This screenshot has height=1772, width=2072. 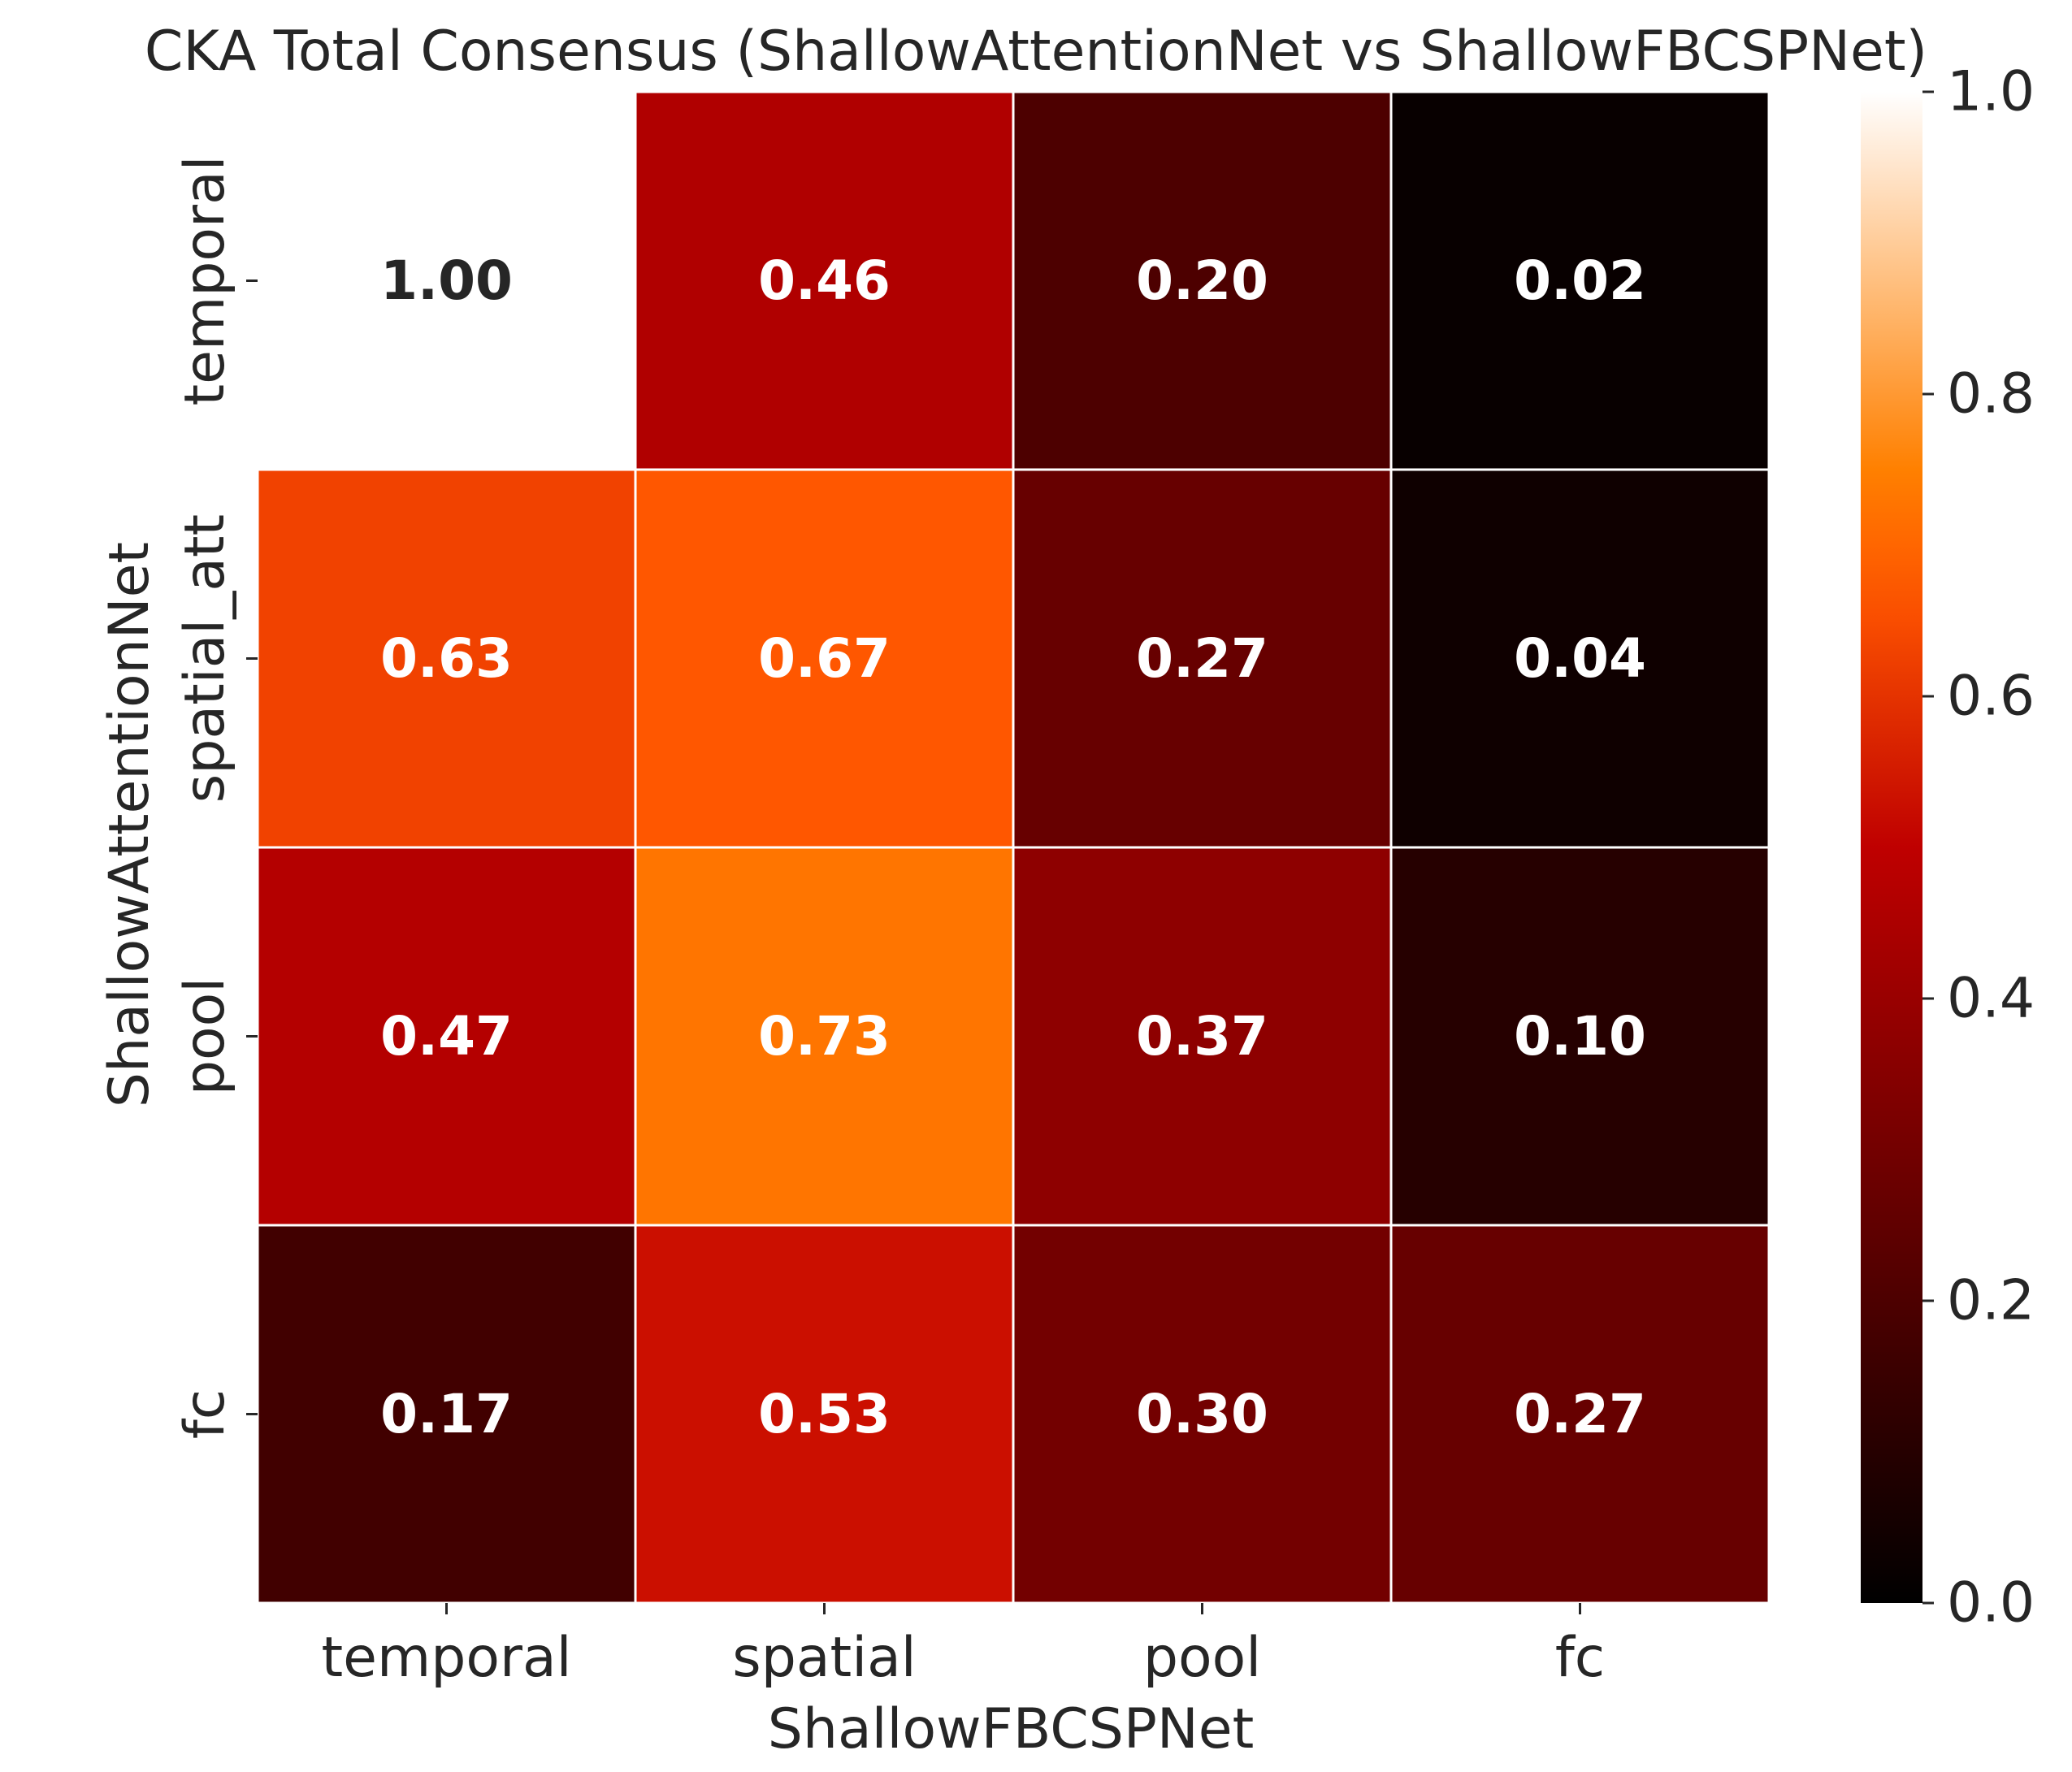 I want to click on y-tick-label: pool, so click(x=205, y=1036).